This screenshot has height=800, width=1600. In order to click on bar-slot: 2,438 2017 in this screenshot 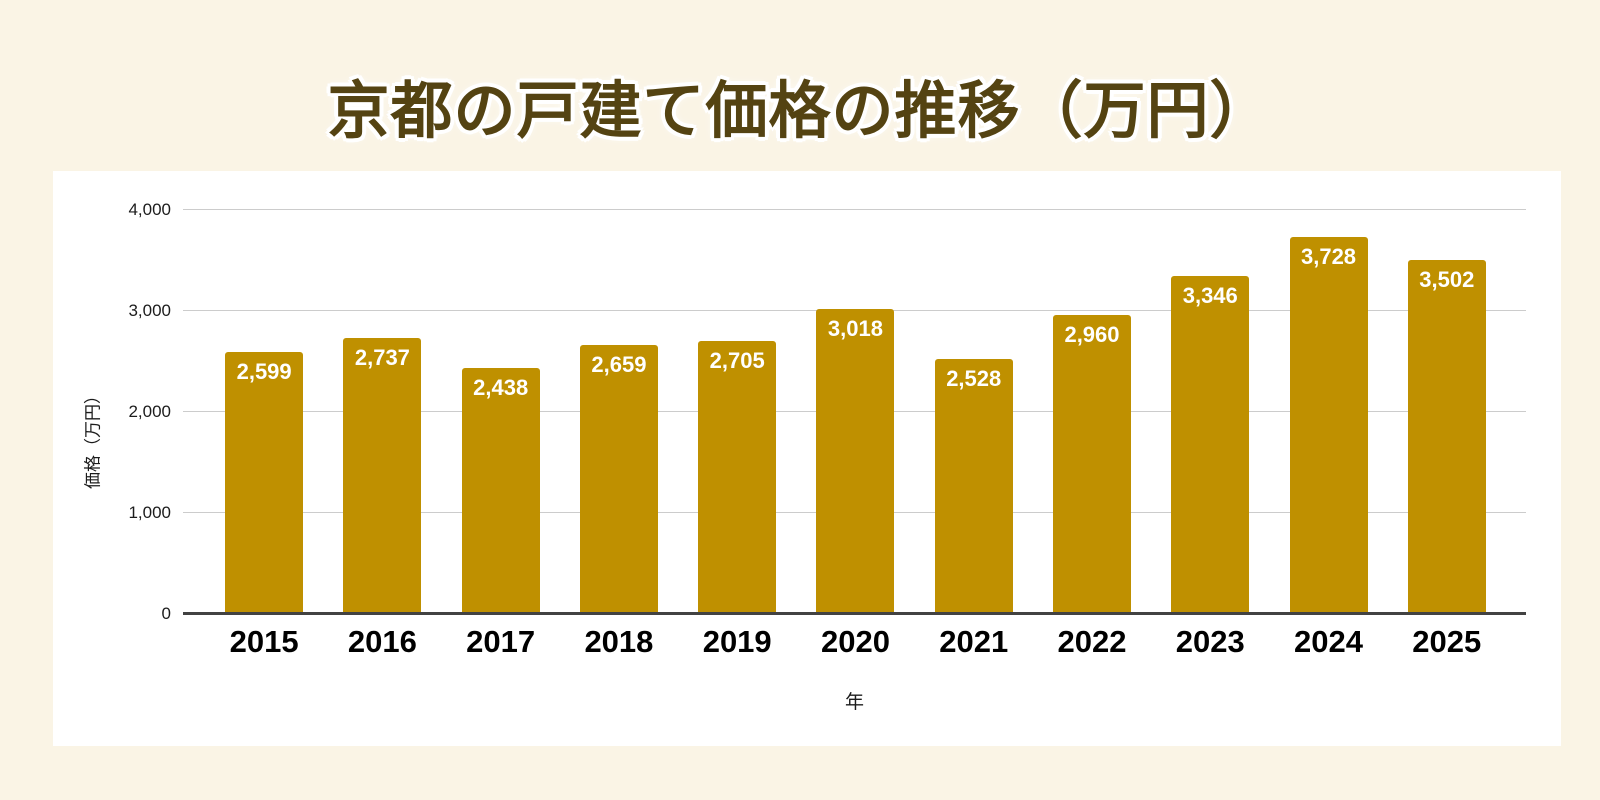, I will do `click(501, 434)`.